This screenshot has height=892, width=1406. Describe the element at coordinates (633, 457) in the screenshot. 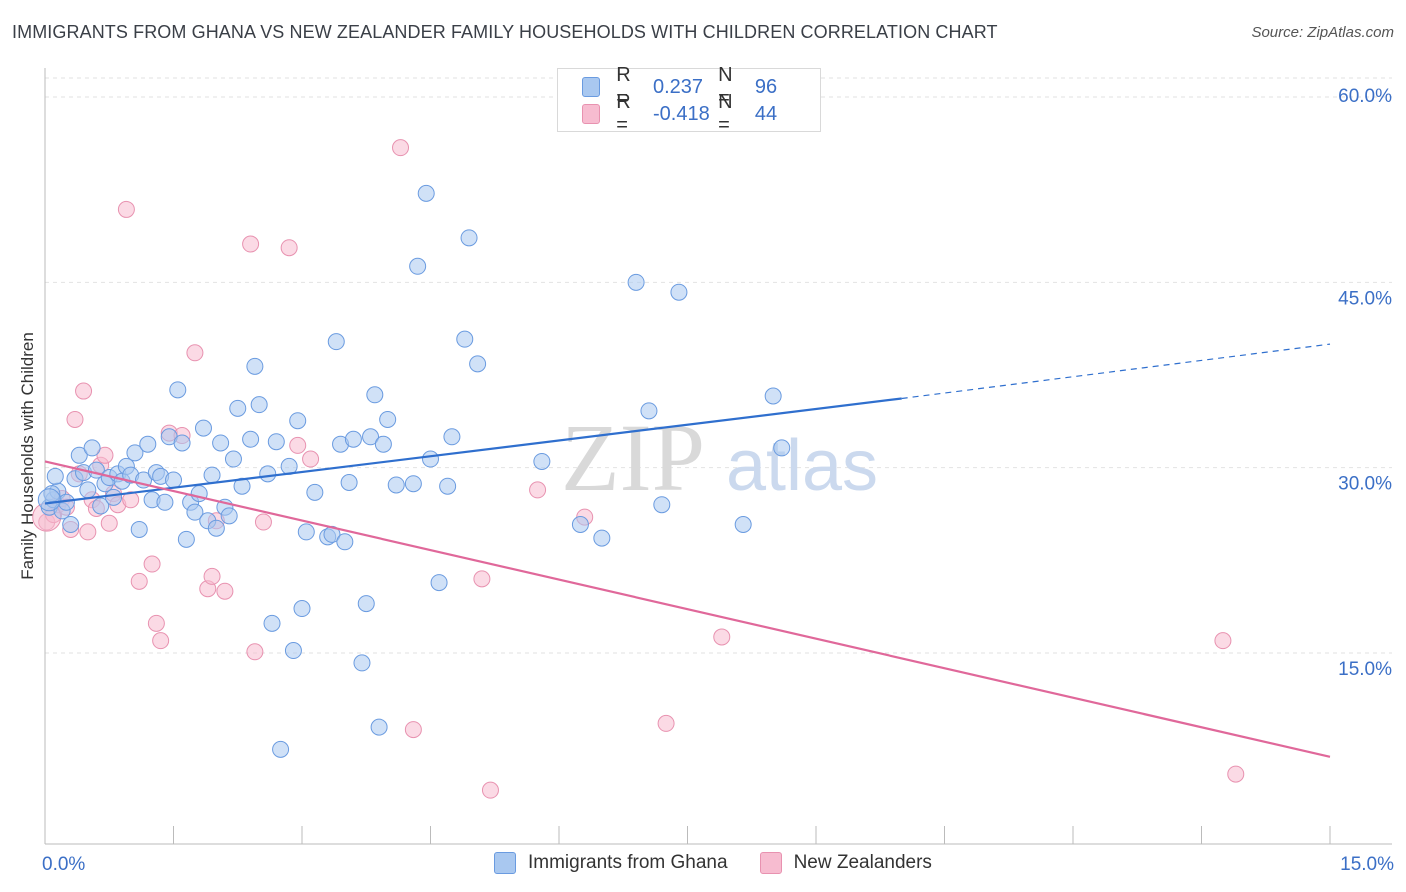

I see `watermark-zip: ZIP` at that location.